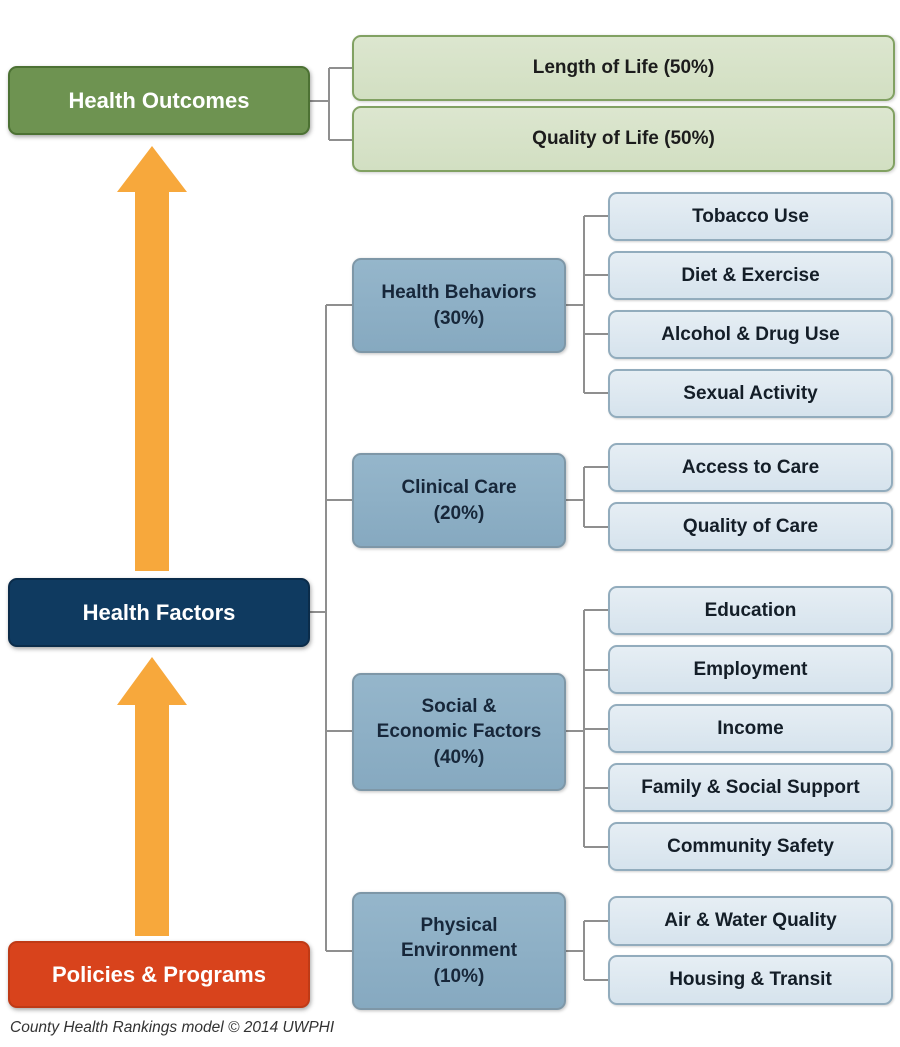 The width and height of the screenshot is (900, 1047). I want to click on health-behaviors-box: Health Behaviors (30%), so click(459, 305).